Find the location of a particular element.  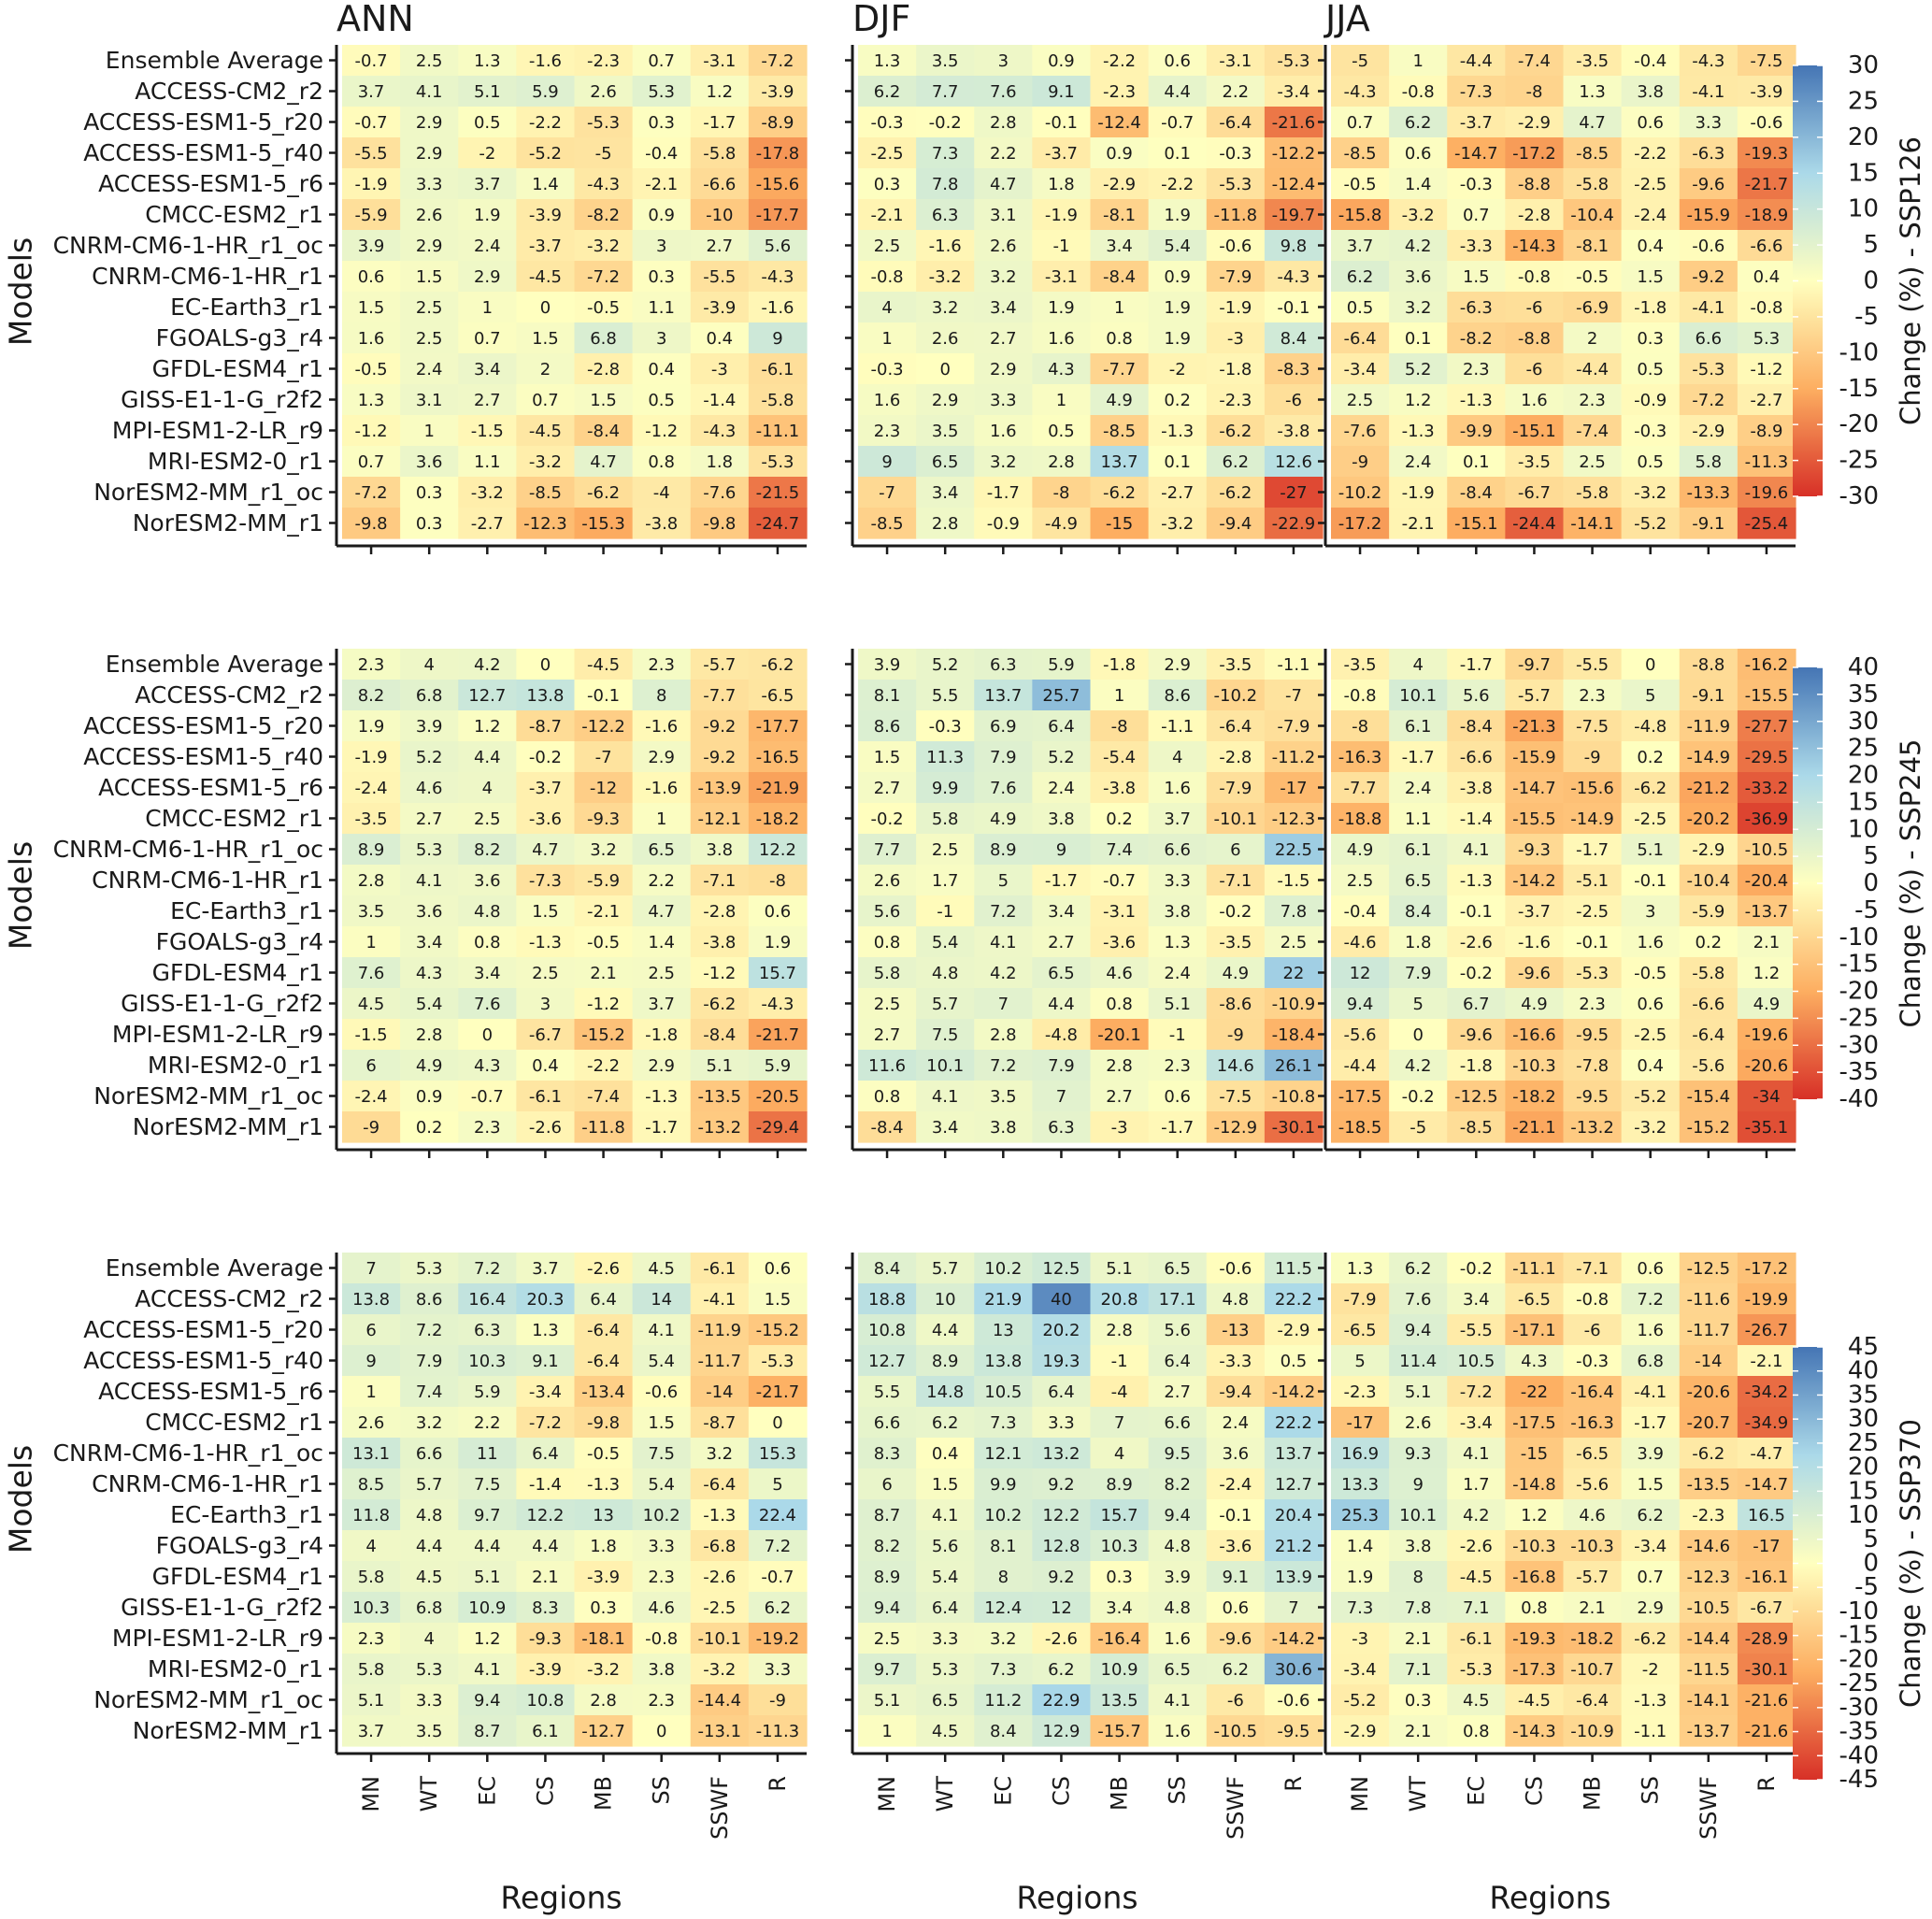

cell-value-label: 0 is located at coordinates (545, 308).